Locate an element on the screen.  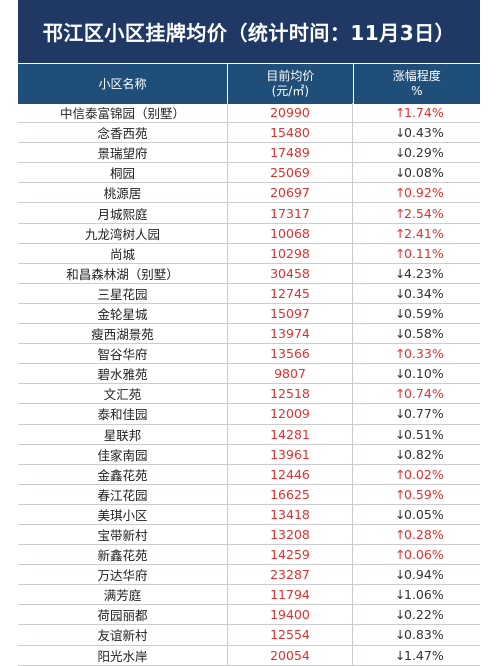
table-row: 和昌森林湖（别墅） 30458 ↓ 4.23% is located at coordinates (249, 273).